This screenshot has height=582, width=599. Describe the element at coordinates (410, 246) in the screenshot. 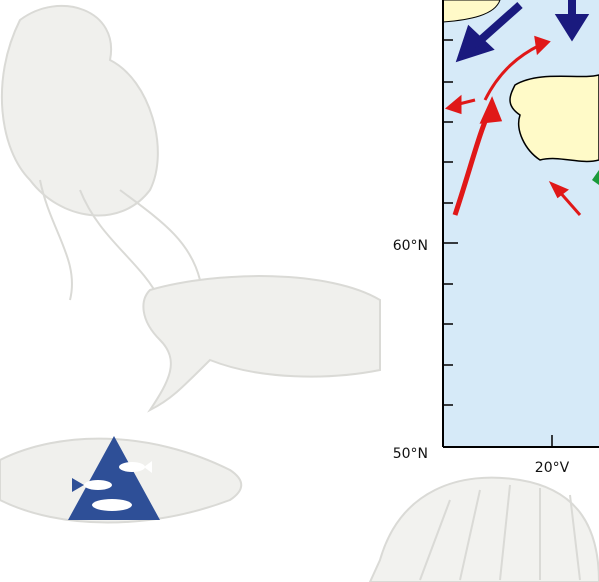

I see `lat-label: 60°N` at that location.